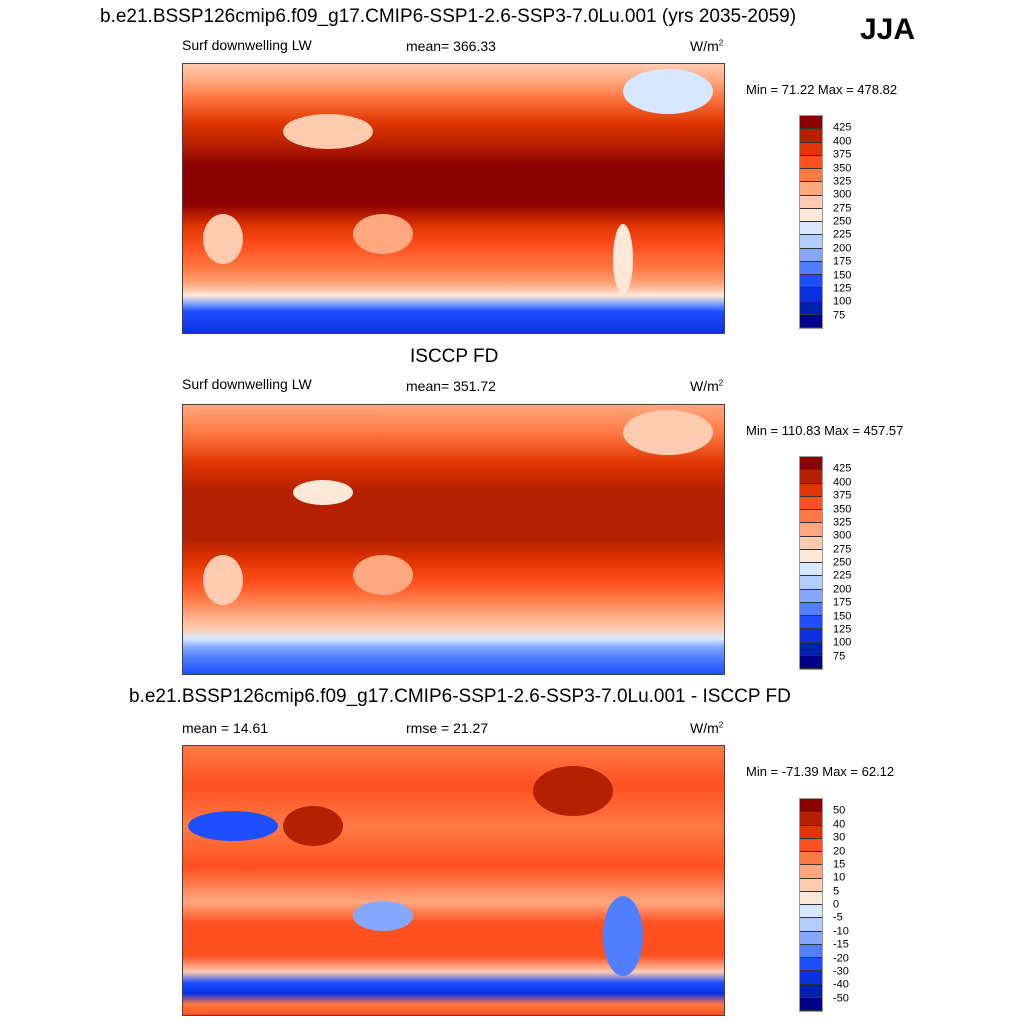 Image resolution: width=1024 pixels, height=1024 pixels. I want to click on colorbar-tick-label: 30, so click(839, 837).